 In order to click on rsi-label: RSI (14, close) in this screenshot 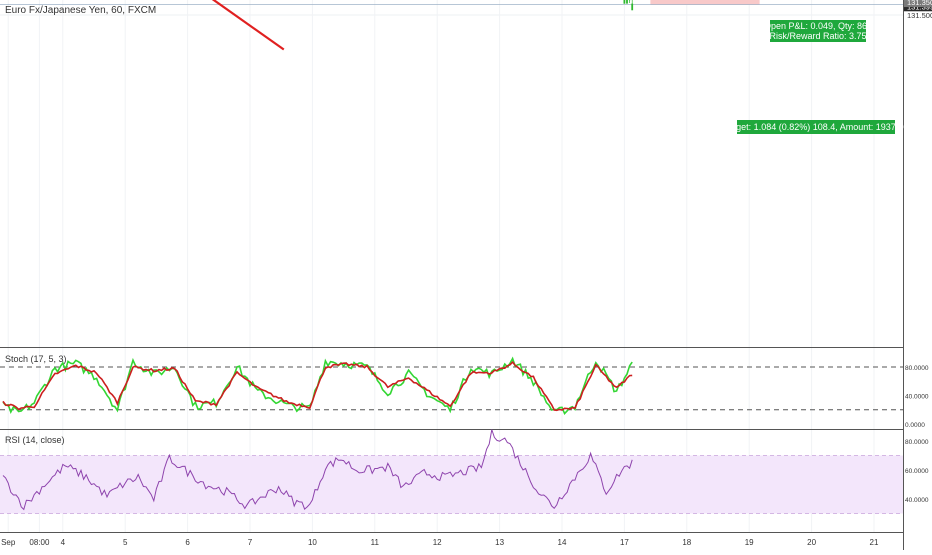, I will do `click(35, 440)`.